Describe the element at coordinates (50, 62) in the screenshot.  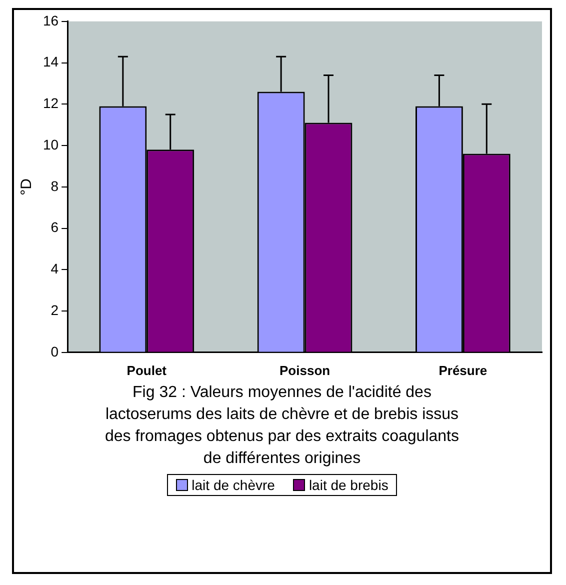
I see `y-tick-label: 14` at that location.